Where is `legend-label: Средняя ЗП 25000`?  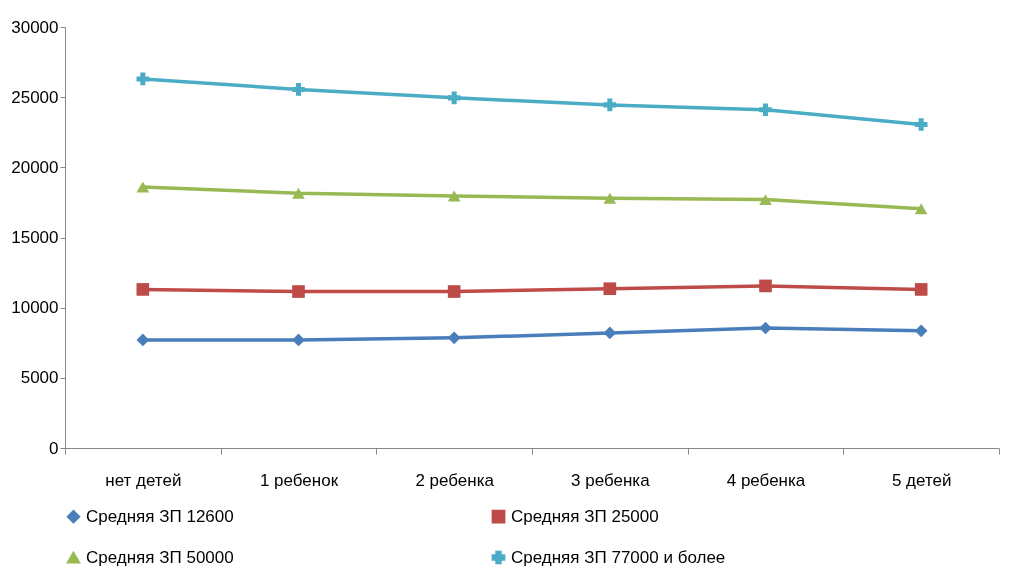 legend-label: Средняя ЗП 25000 is located at coordinates (585, 516).